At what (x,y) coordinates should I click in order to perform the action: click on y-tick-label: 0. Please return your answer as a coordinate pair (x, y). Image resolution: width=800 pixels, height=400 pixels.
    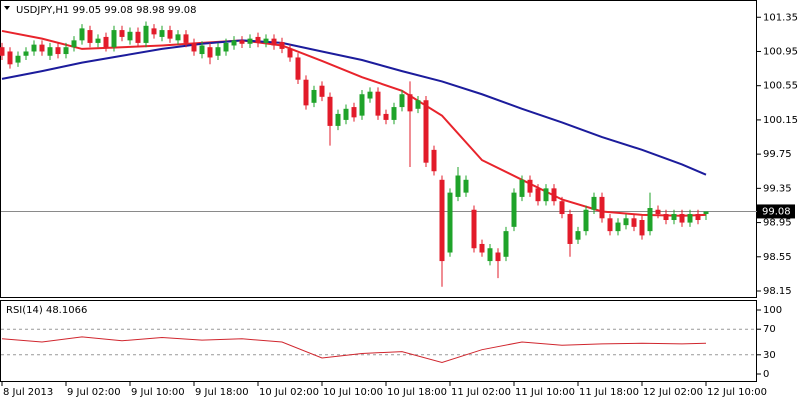
    Looking at the image, I should click on (766, 374).